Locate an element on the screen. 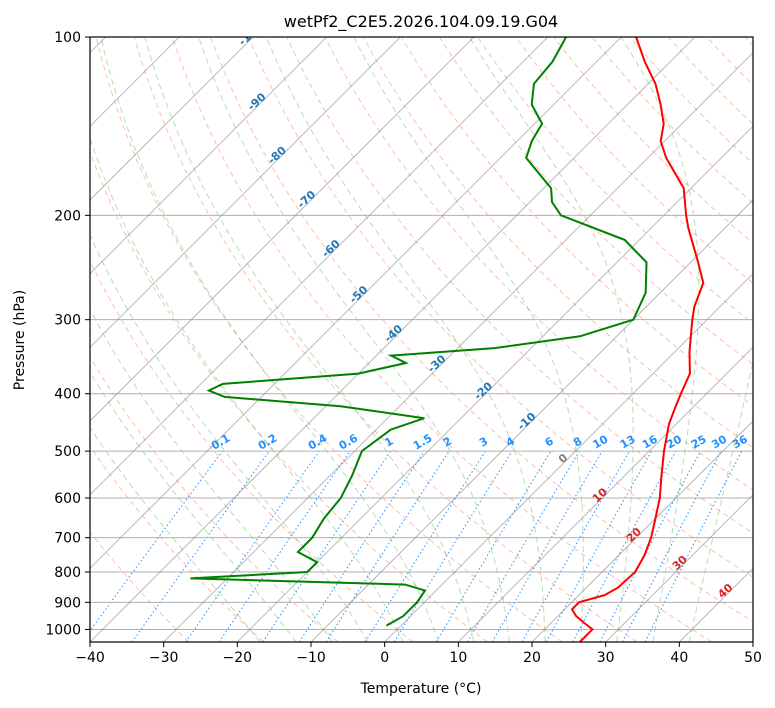 This screenshot has width=775, height=708. mixing-ratio-label: 8 is located at coordinates (577, 442).